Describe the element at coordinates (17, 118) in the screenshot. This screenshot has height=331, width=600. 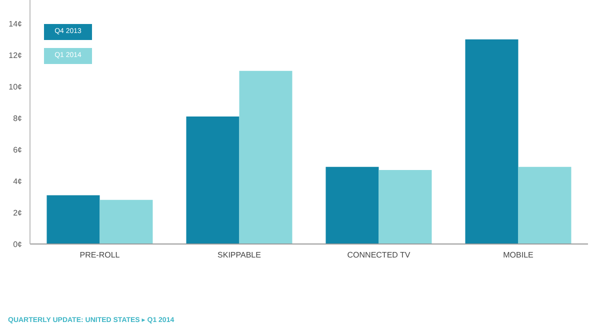
I see `y-tick-label: 8¢` at that location.